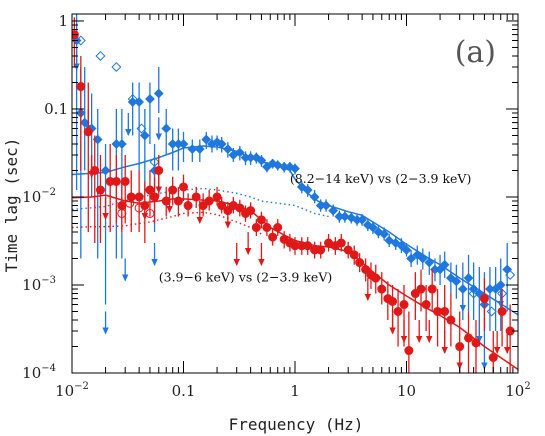 The height and width of the screenshot is (436, 545). What do you see at coordinates (475, 52) in the screenshot?
I see `panel-label: (a)` at bounding box center [475, 52].